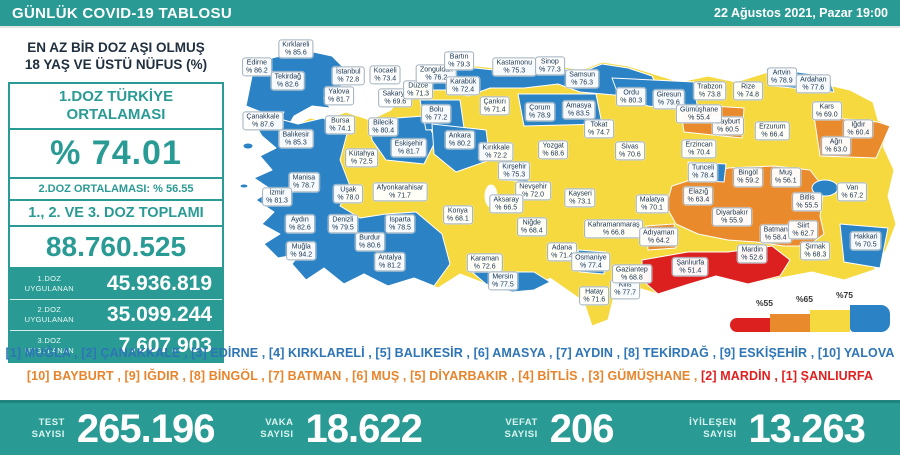 The image size is (900, 455). Describe the element at coordinates (122, 13) in the screenshot. I see `page-title: GÜNLÜK COVID-19 TABLOSU` at that location.